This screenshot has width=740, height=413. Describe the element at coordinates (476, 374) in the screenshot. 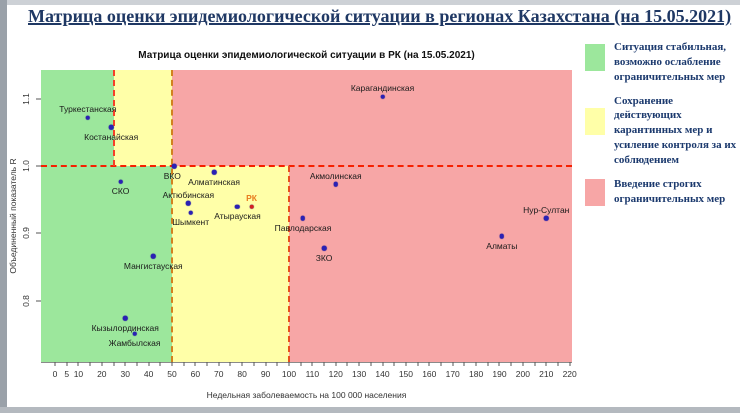

I see `x-axis-tick-label: 180` at that location.